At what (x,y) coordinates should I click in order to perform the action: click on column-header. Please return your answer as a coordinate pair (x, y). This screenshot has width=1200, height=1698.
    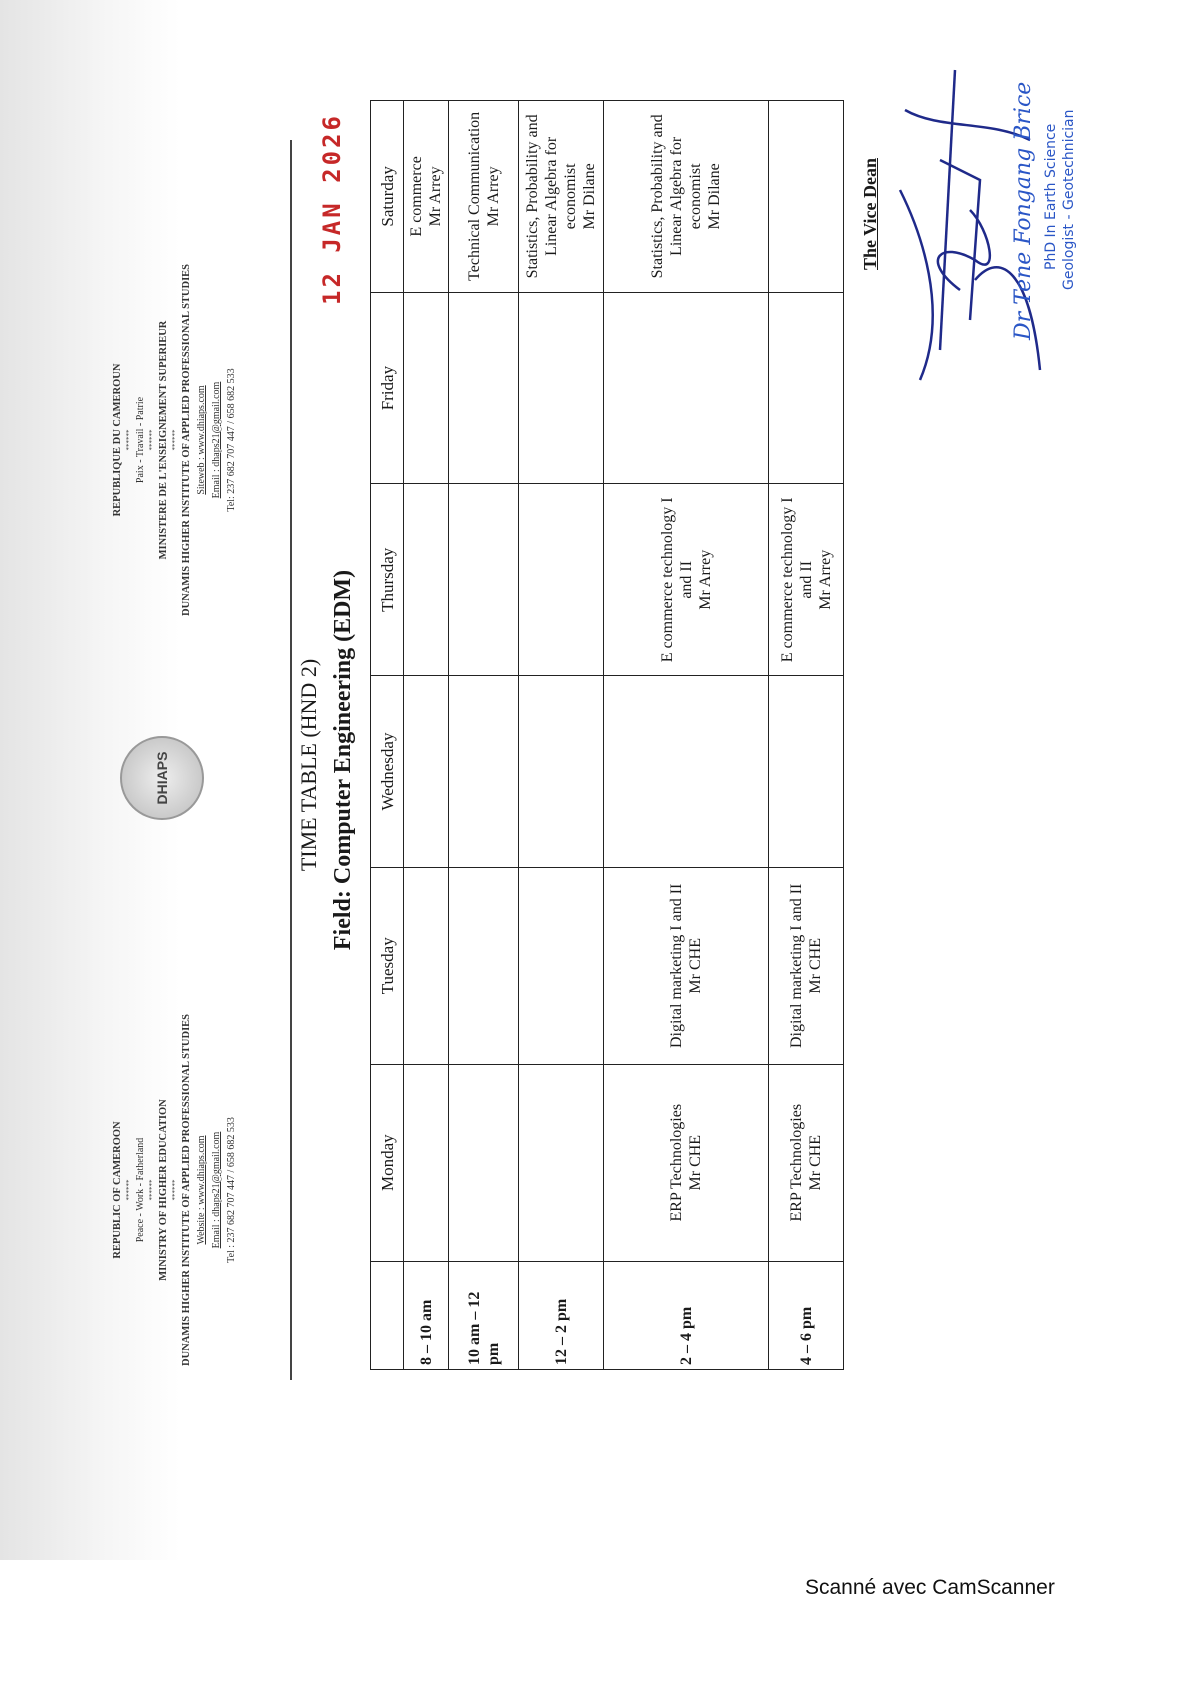
    Looking at the image, I should click on (387, 1315).